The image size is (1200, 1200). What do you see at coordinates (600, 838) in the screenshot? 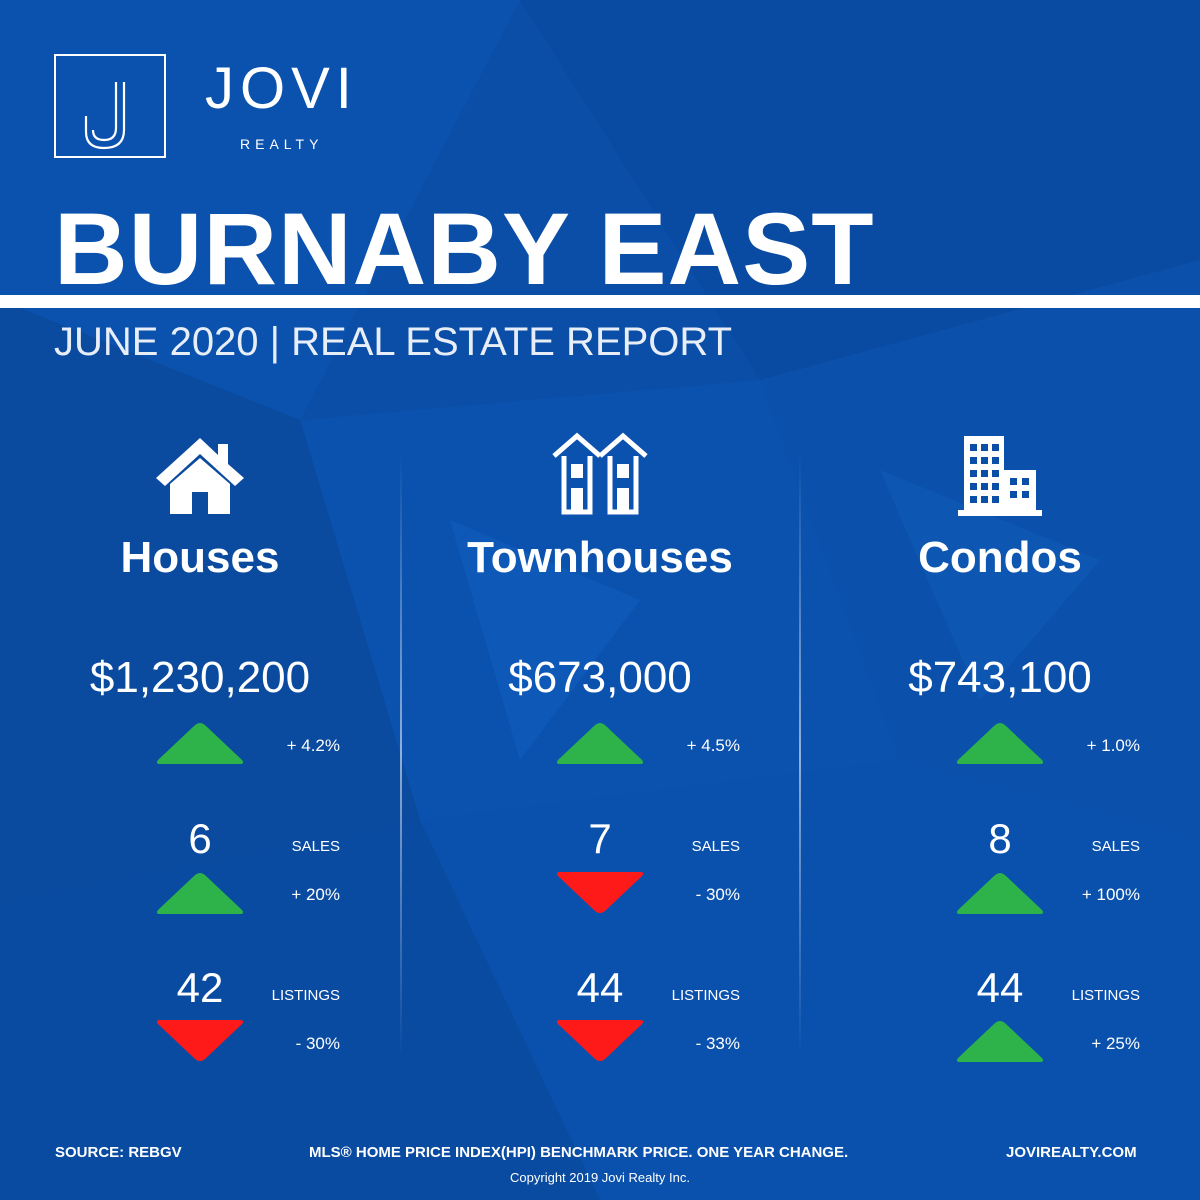
I see `sales-count: 7` at bounding box center [600, 838].